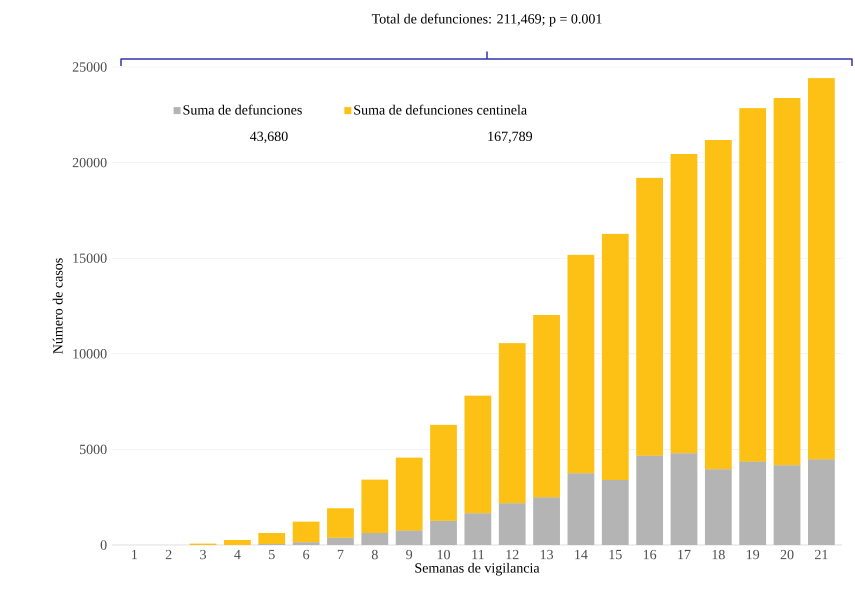 This screenshot has width=855, height=596. I want to click on x-tick-label: 15, so click(616, 555).